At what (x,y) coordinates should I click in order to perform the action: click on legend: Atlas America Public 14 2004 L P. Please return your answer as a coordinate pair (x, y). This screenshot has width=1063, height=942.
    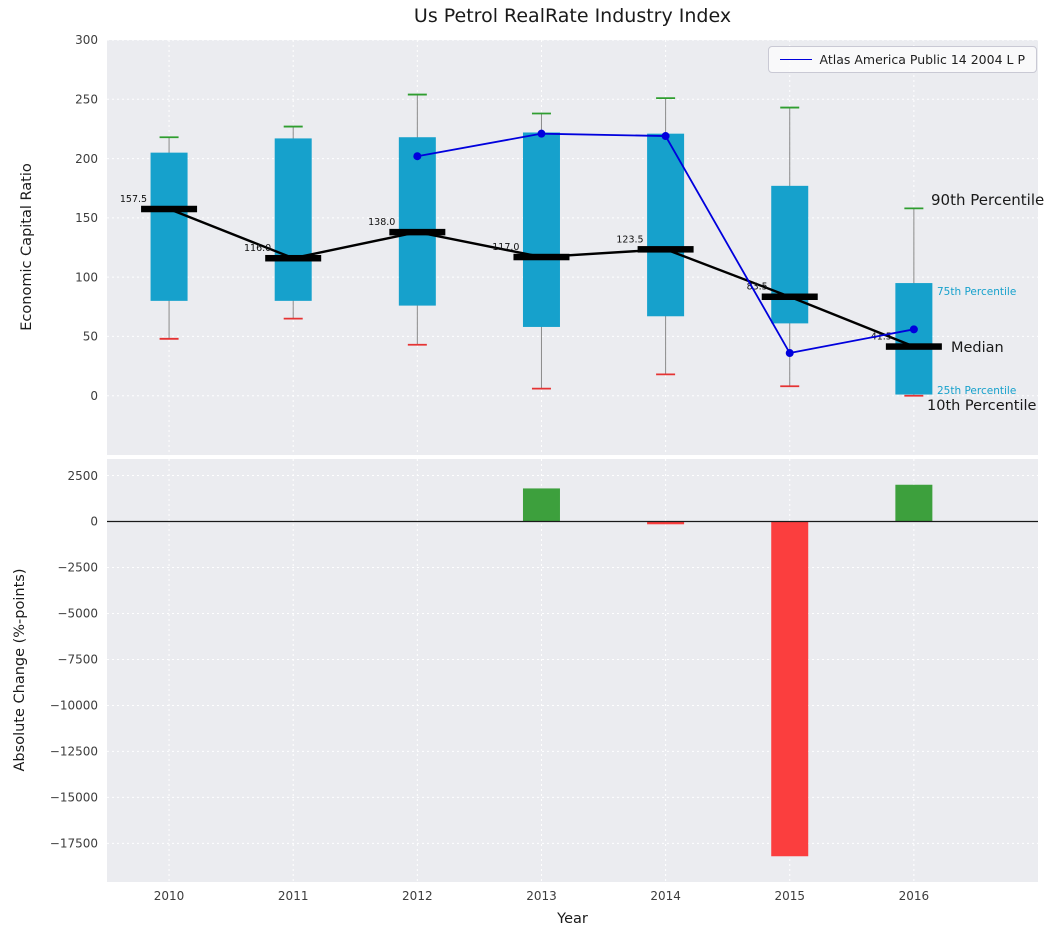
    Looking at the image, I should click on (902, 59).